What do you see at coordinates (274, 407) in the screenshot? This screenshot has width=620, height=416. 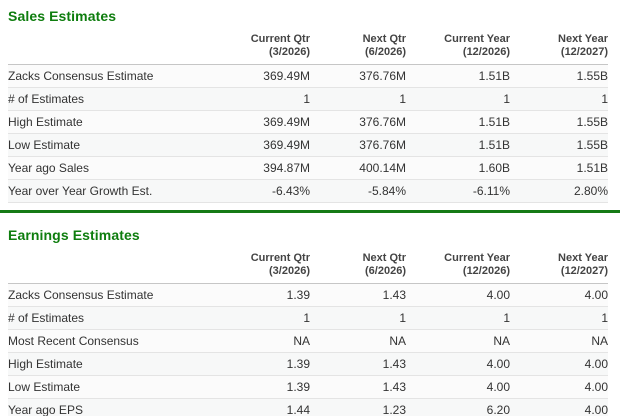 I see `cell-value: 1.44` at bounding box center [274, 407].